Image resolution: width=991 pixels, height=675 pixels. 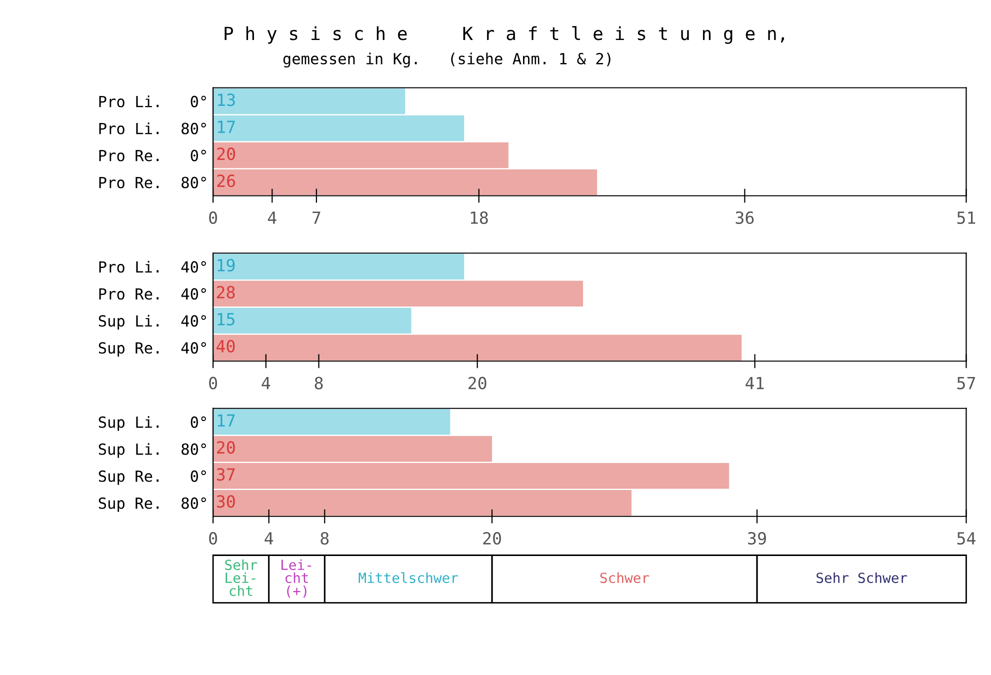 What do you see at coordinates (225, 501) in the screenshot?
I see `data-label: 30` at bounding box center [225, 501].